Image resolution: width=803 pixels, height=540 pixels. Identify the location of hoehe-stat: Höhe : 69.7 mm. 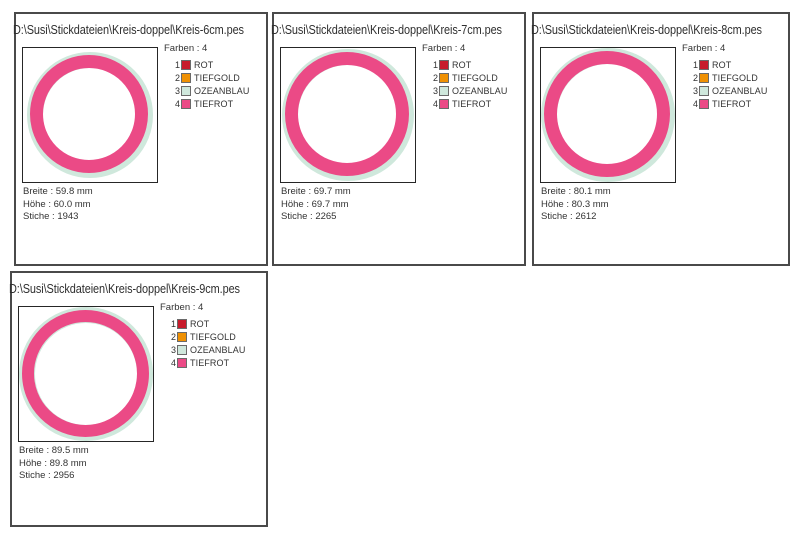
(315, 204).